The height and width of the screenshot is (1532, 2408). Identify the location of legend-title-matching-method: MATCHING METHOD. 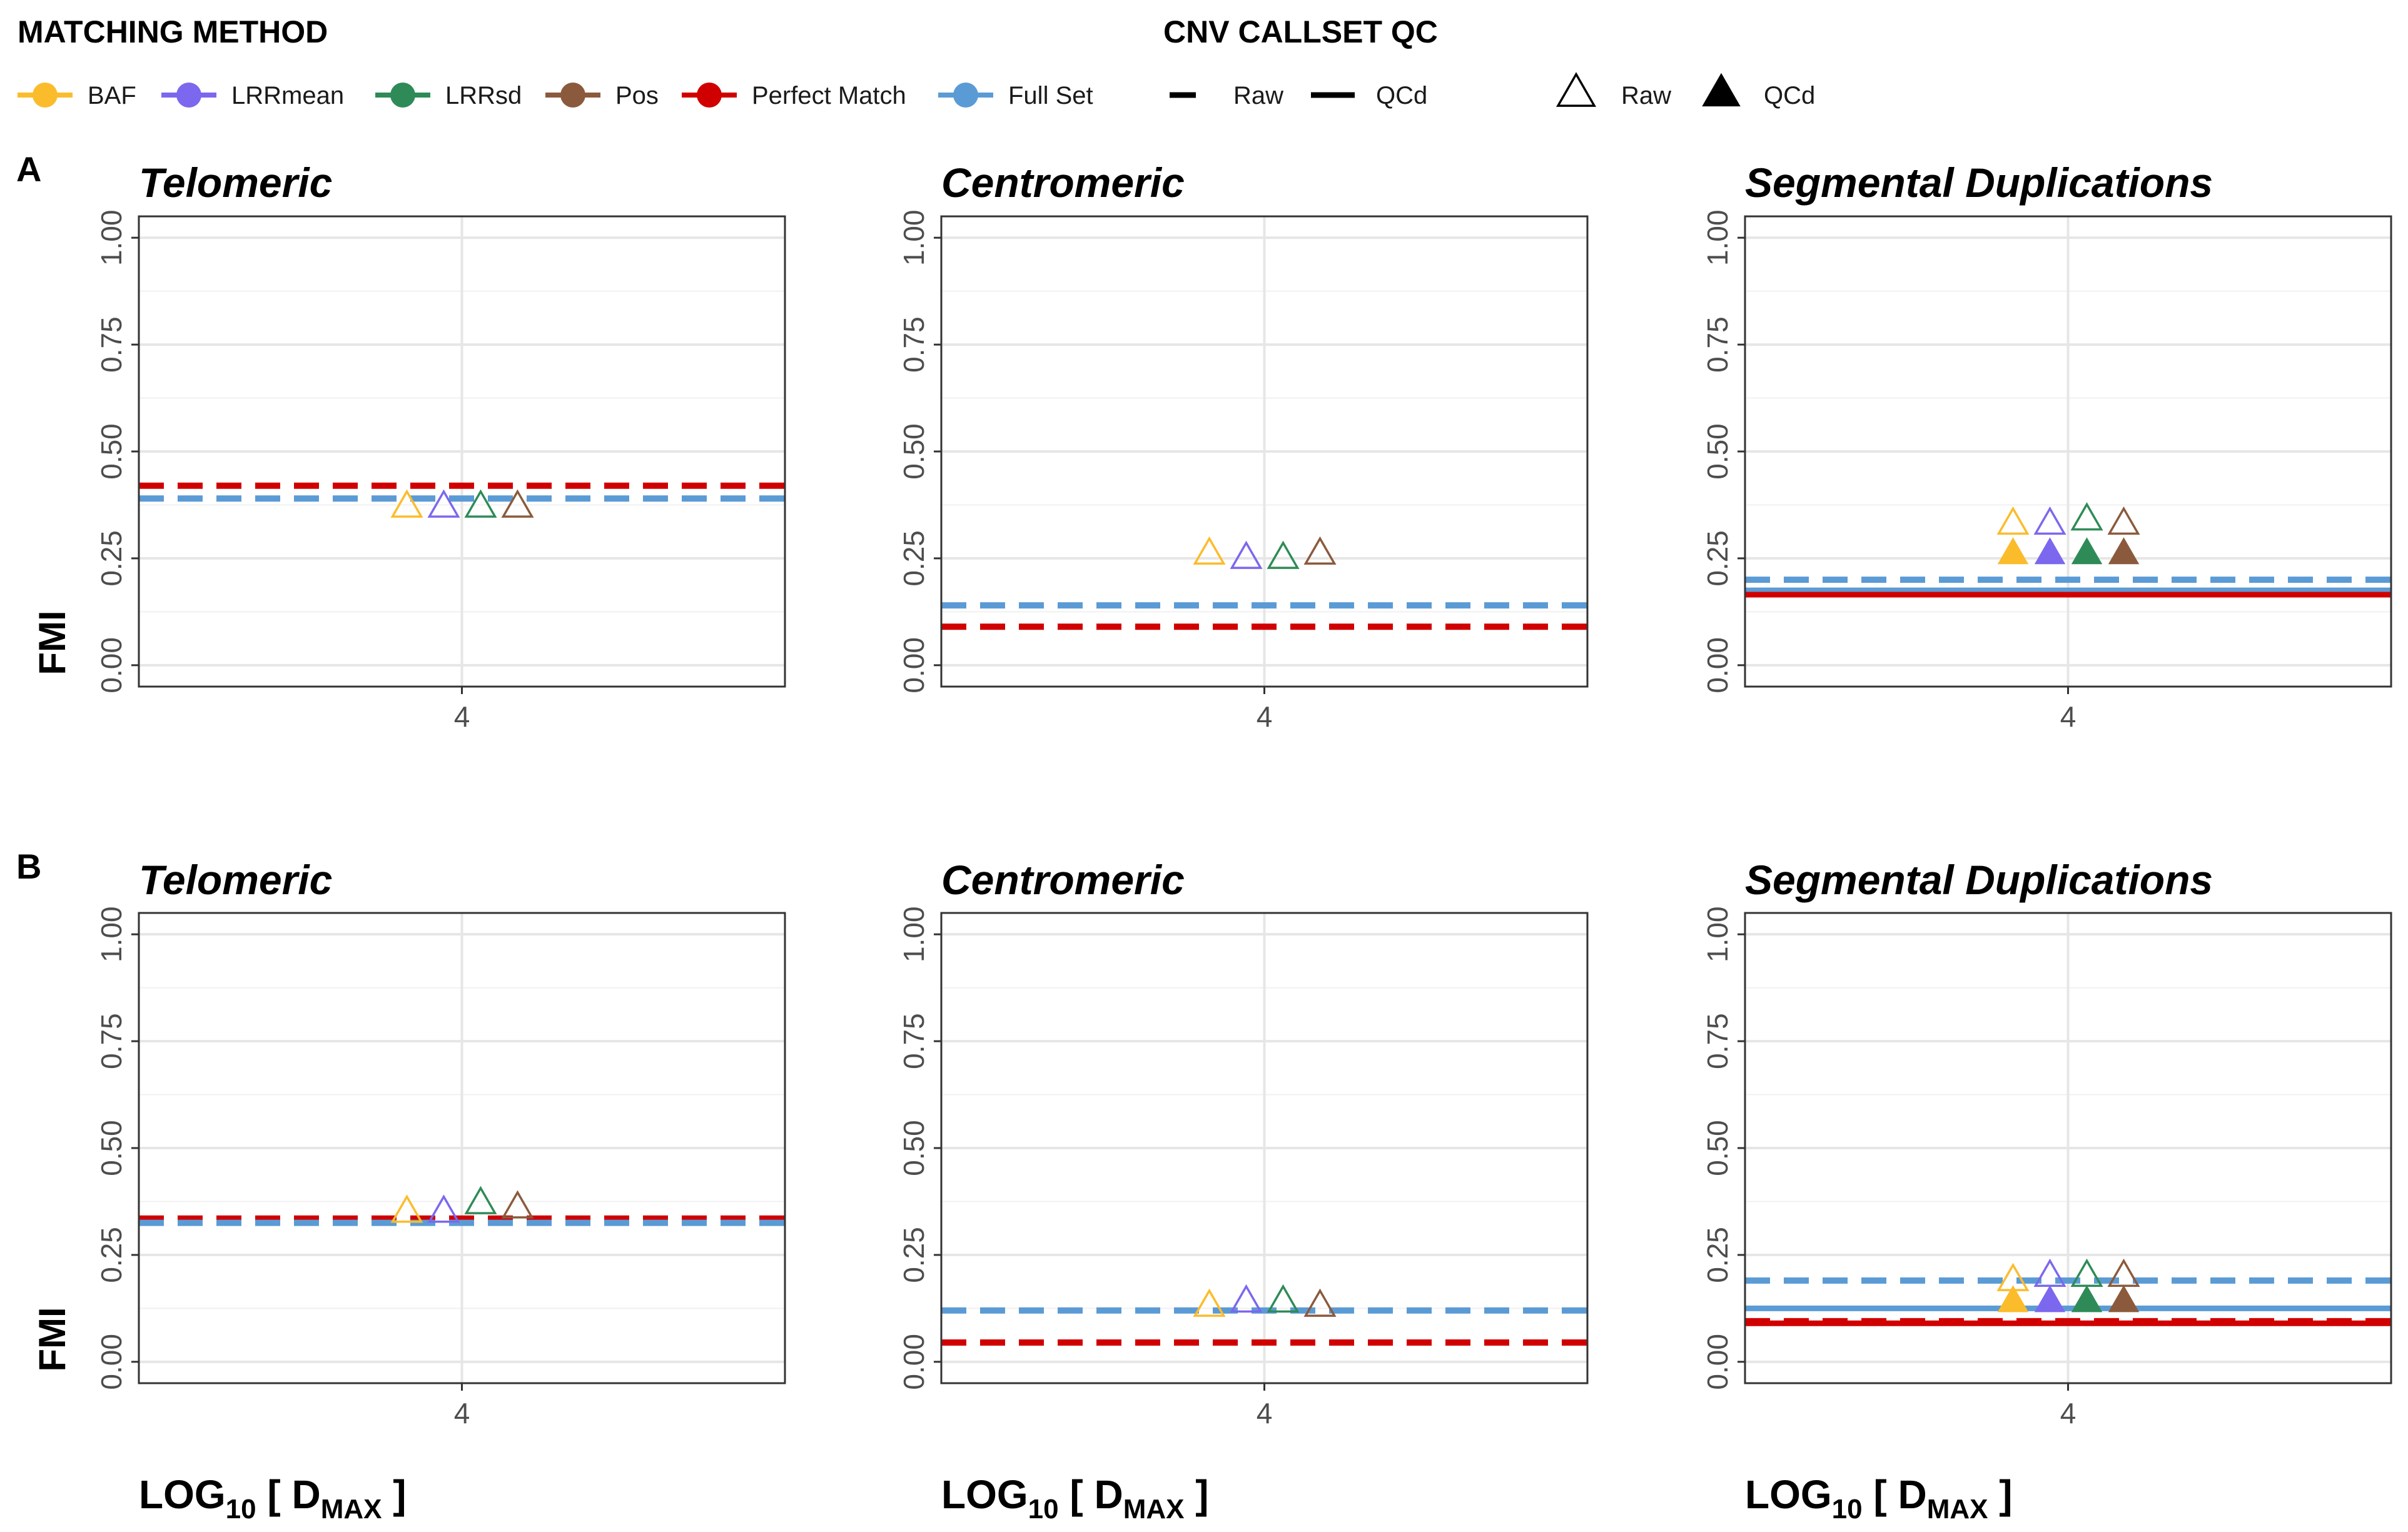
(173, 31).